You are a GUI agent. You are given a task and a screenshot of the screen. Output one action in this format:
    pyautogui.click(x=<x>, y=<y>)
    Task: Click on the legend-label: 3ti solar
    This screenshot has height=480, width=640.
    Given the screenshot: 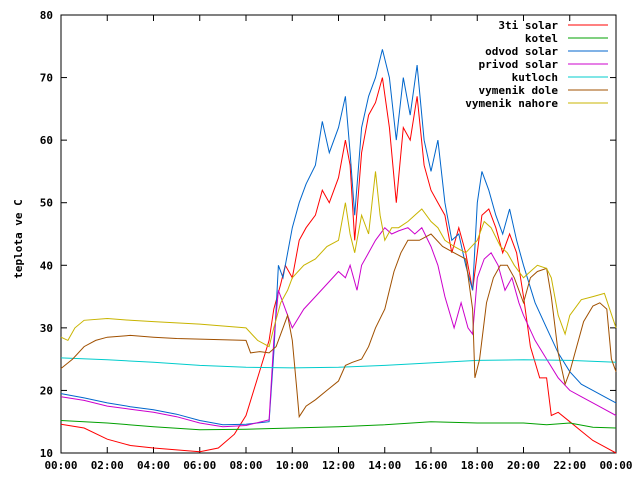 What is the action you would take?
    pyautogui.click(x=528, y=25)
    